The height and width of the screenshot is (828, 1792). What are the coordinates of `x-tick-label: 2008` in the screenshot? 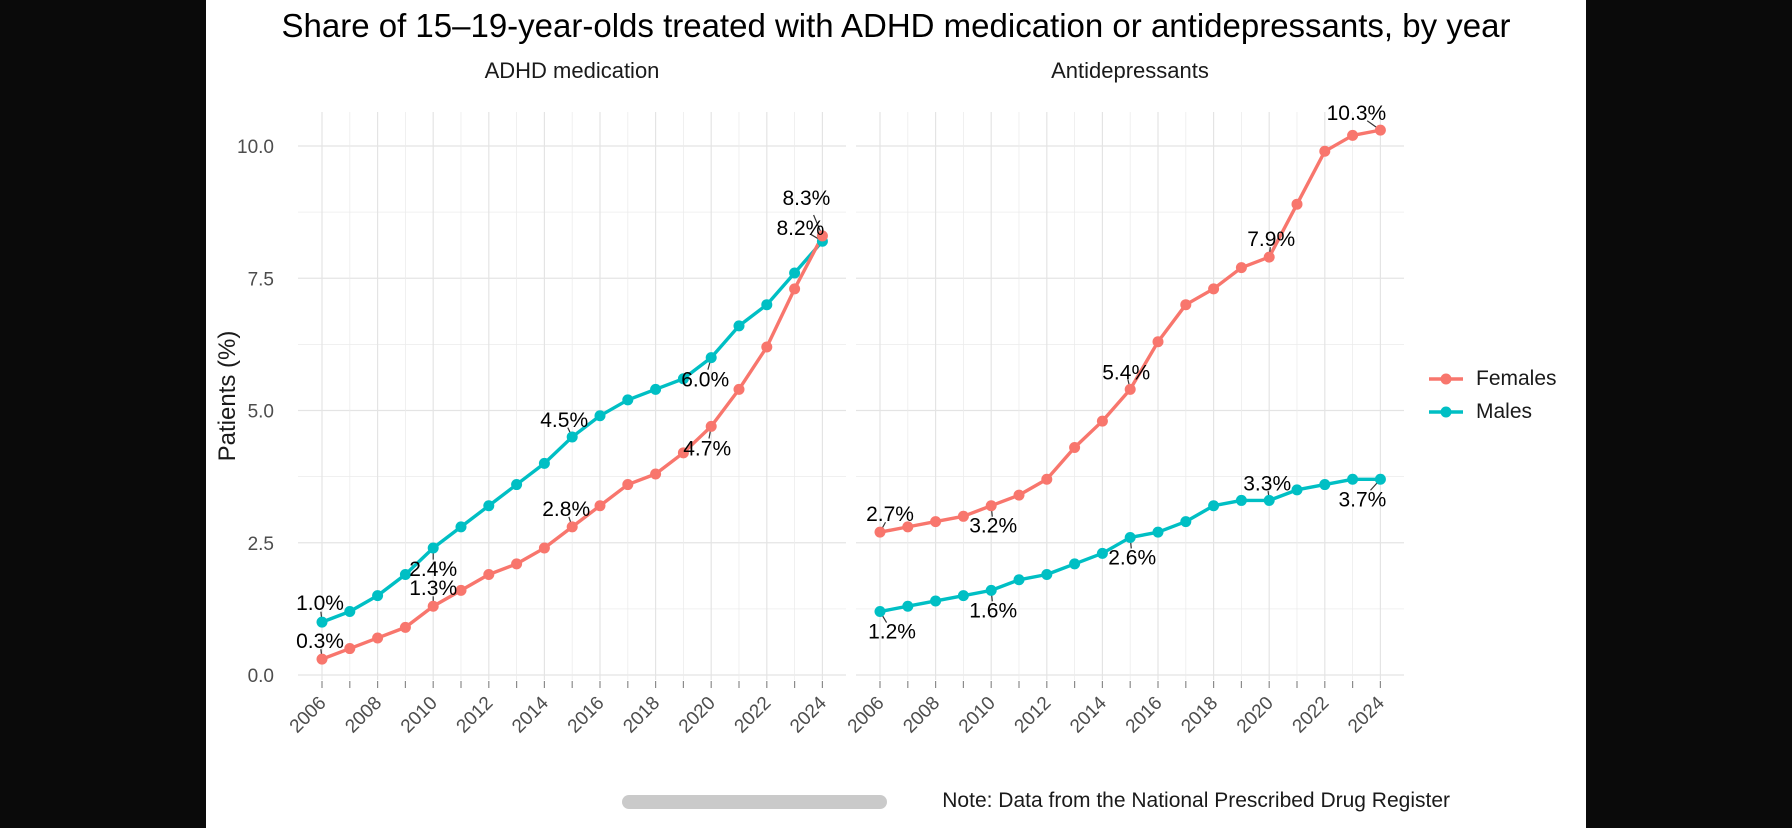 It's located at (363, 715).